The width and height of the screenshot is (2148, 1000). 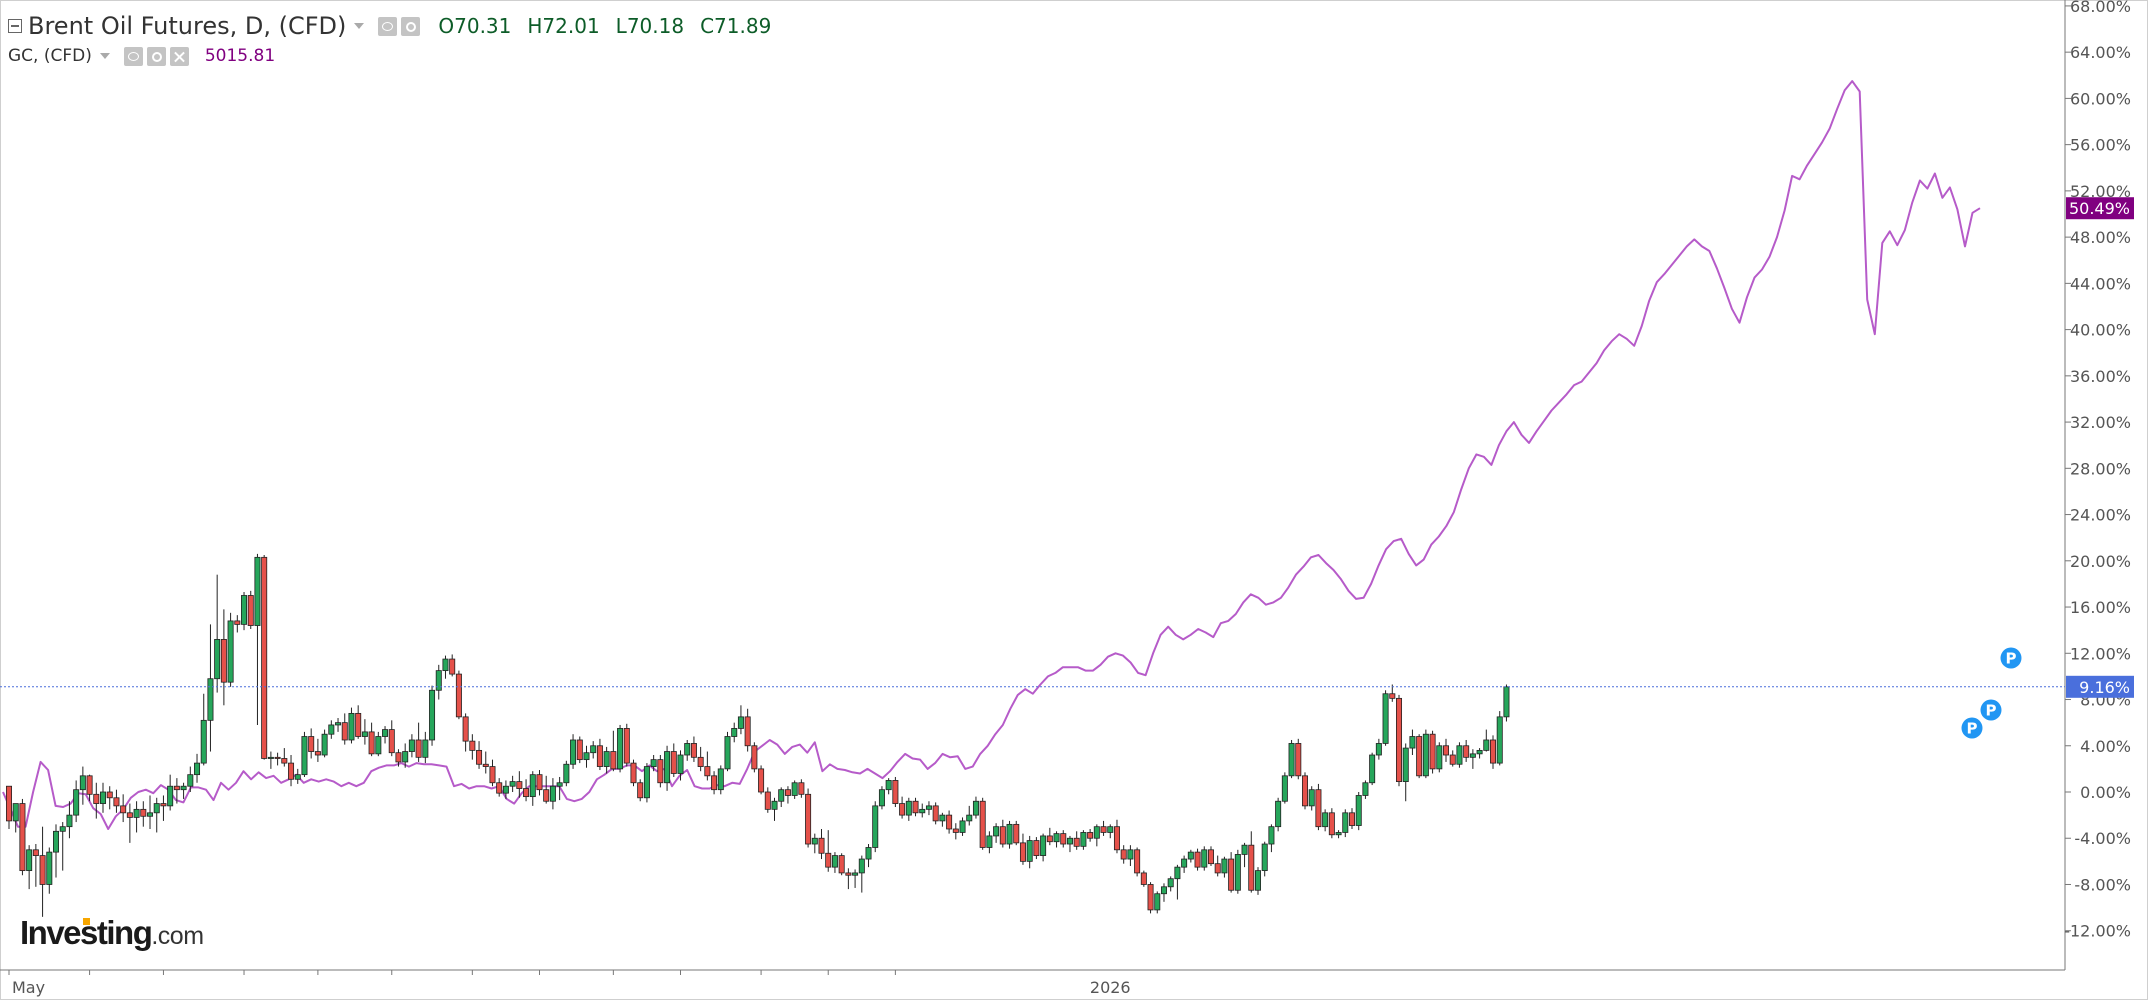 I want to click on low-value: L70.18, so click(x=650, y=26).